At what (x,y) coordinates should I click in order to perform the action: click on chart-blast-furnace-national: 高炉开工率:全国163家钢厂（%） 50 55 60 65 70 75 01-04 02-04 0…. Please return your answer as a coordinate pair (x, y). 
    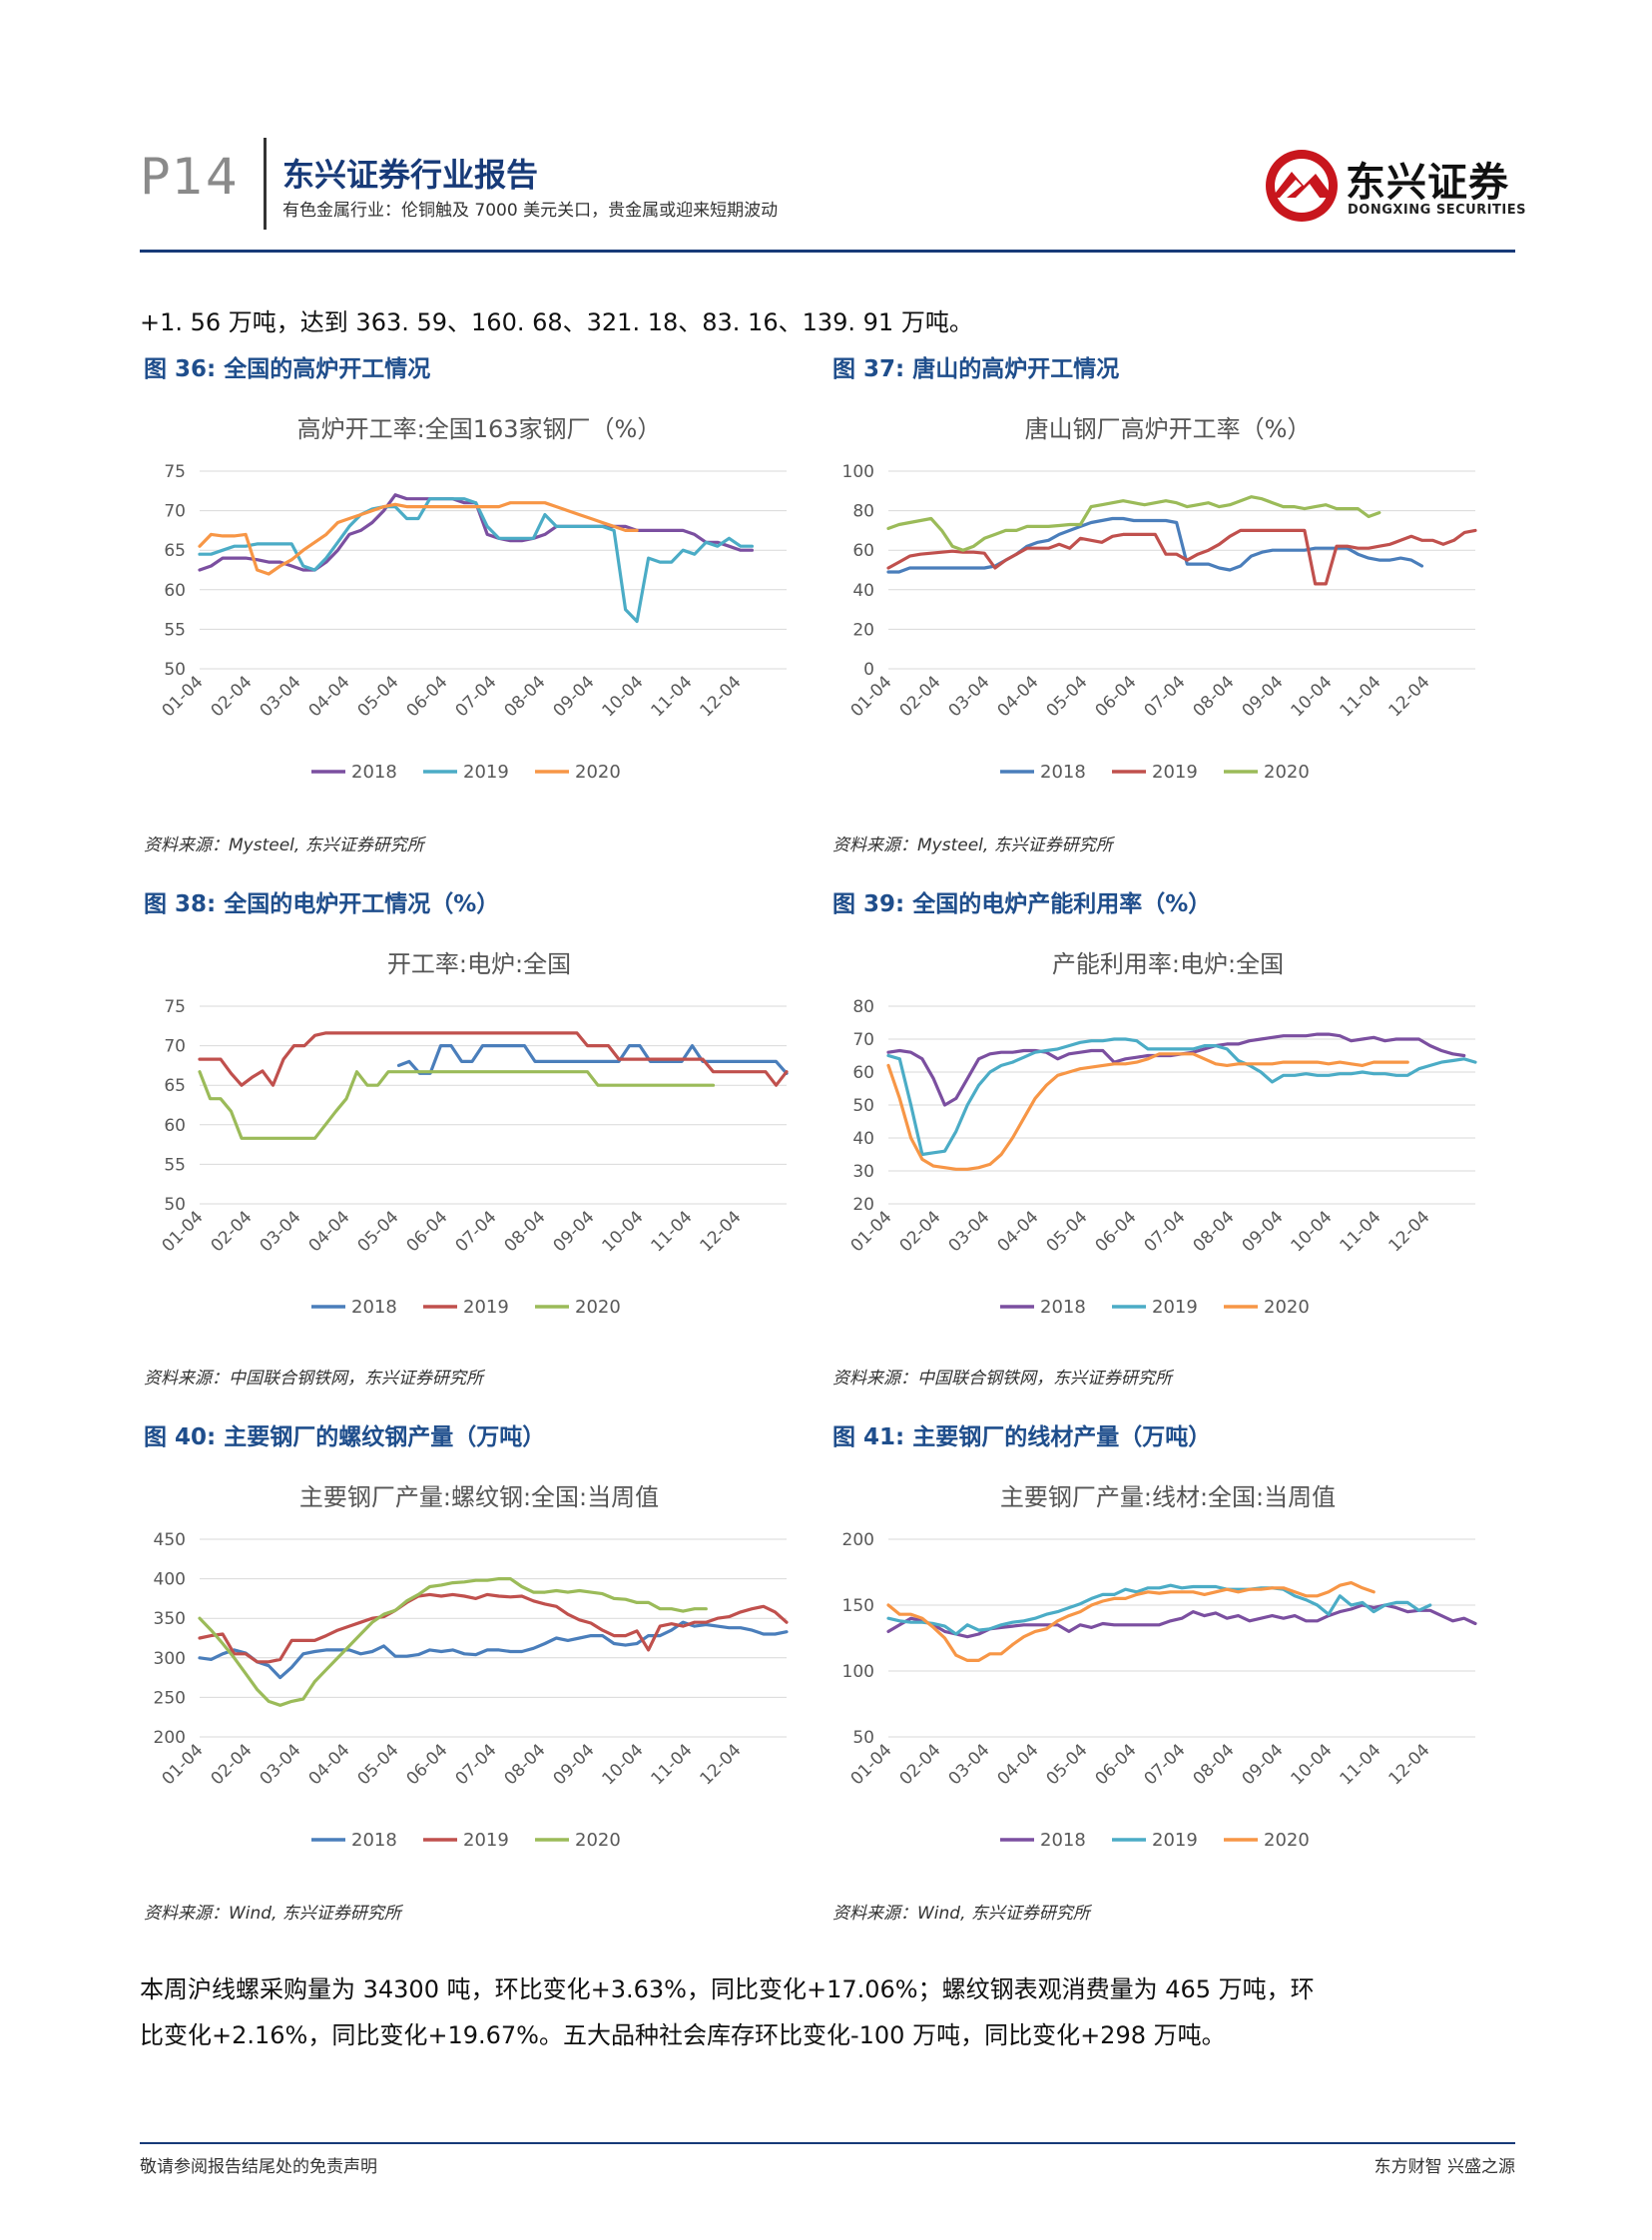
    Looking at the image, I should click on (479, 594).